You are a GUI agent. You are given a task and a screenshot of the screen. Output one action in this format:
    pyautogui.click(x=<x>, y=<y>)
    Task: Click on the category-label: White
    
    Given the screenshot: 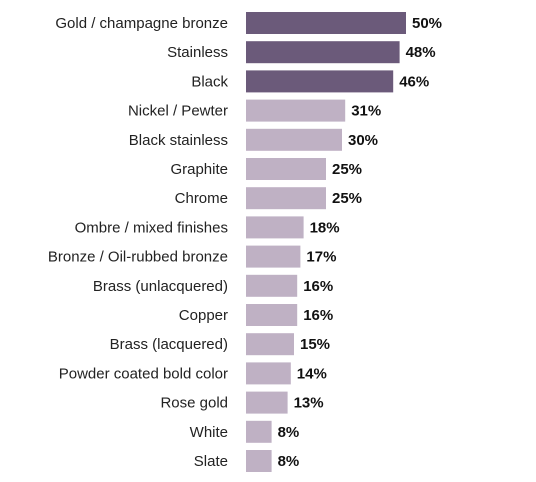 What is the action you would take?
    pyautogui.click(x=209, y=432)
    